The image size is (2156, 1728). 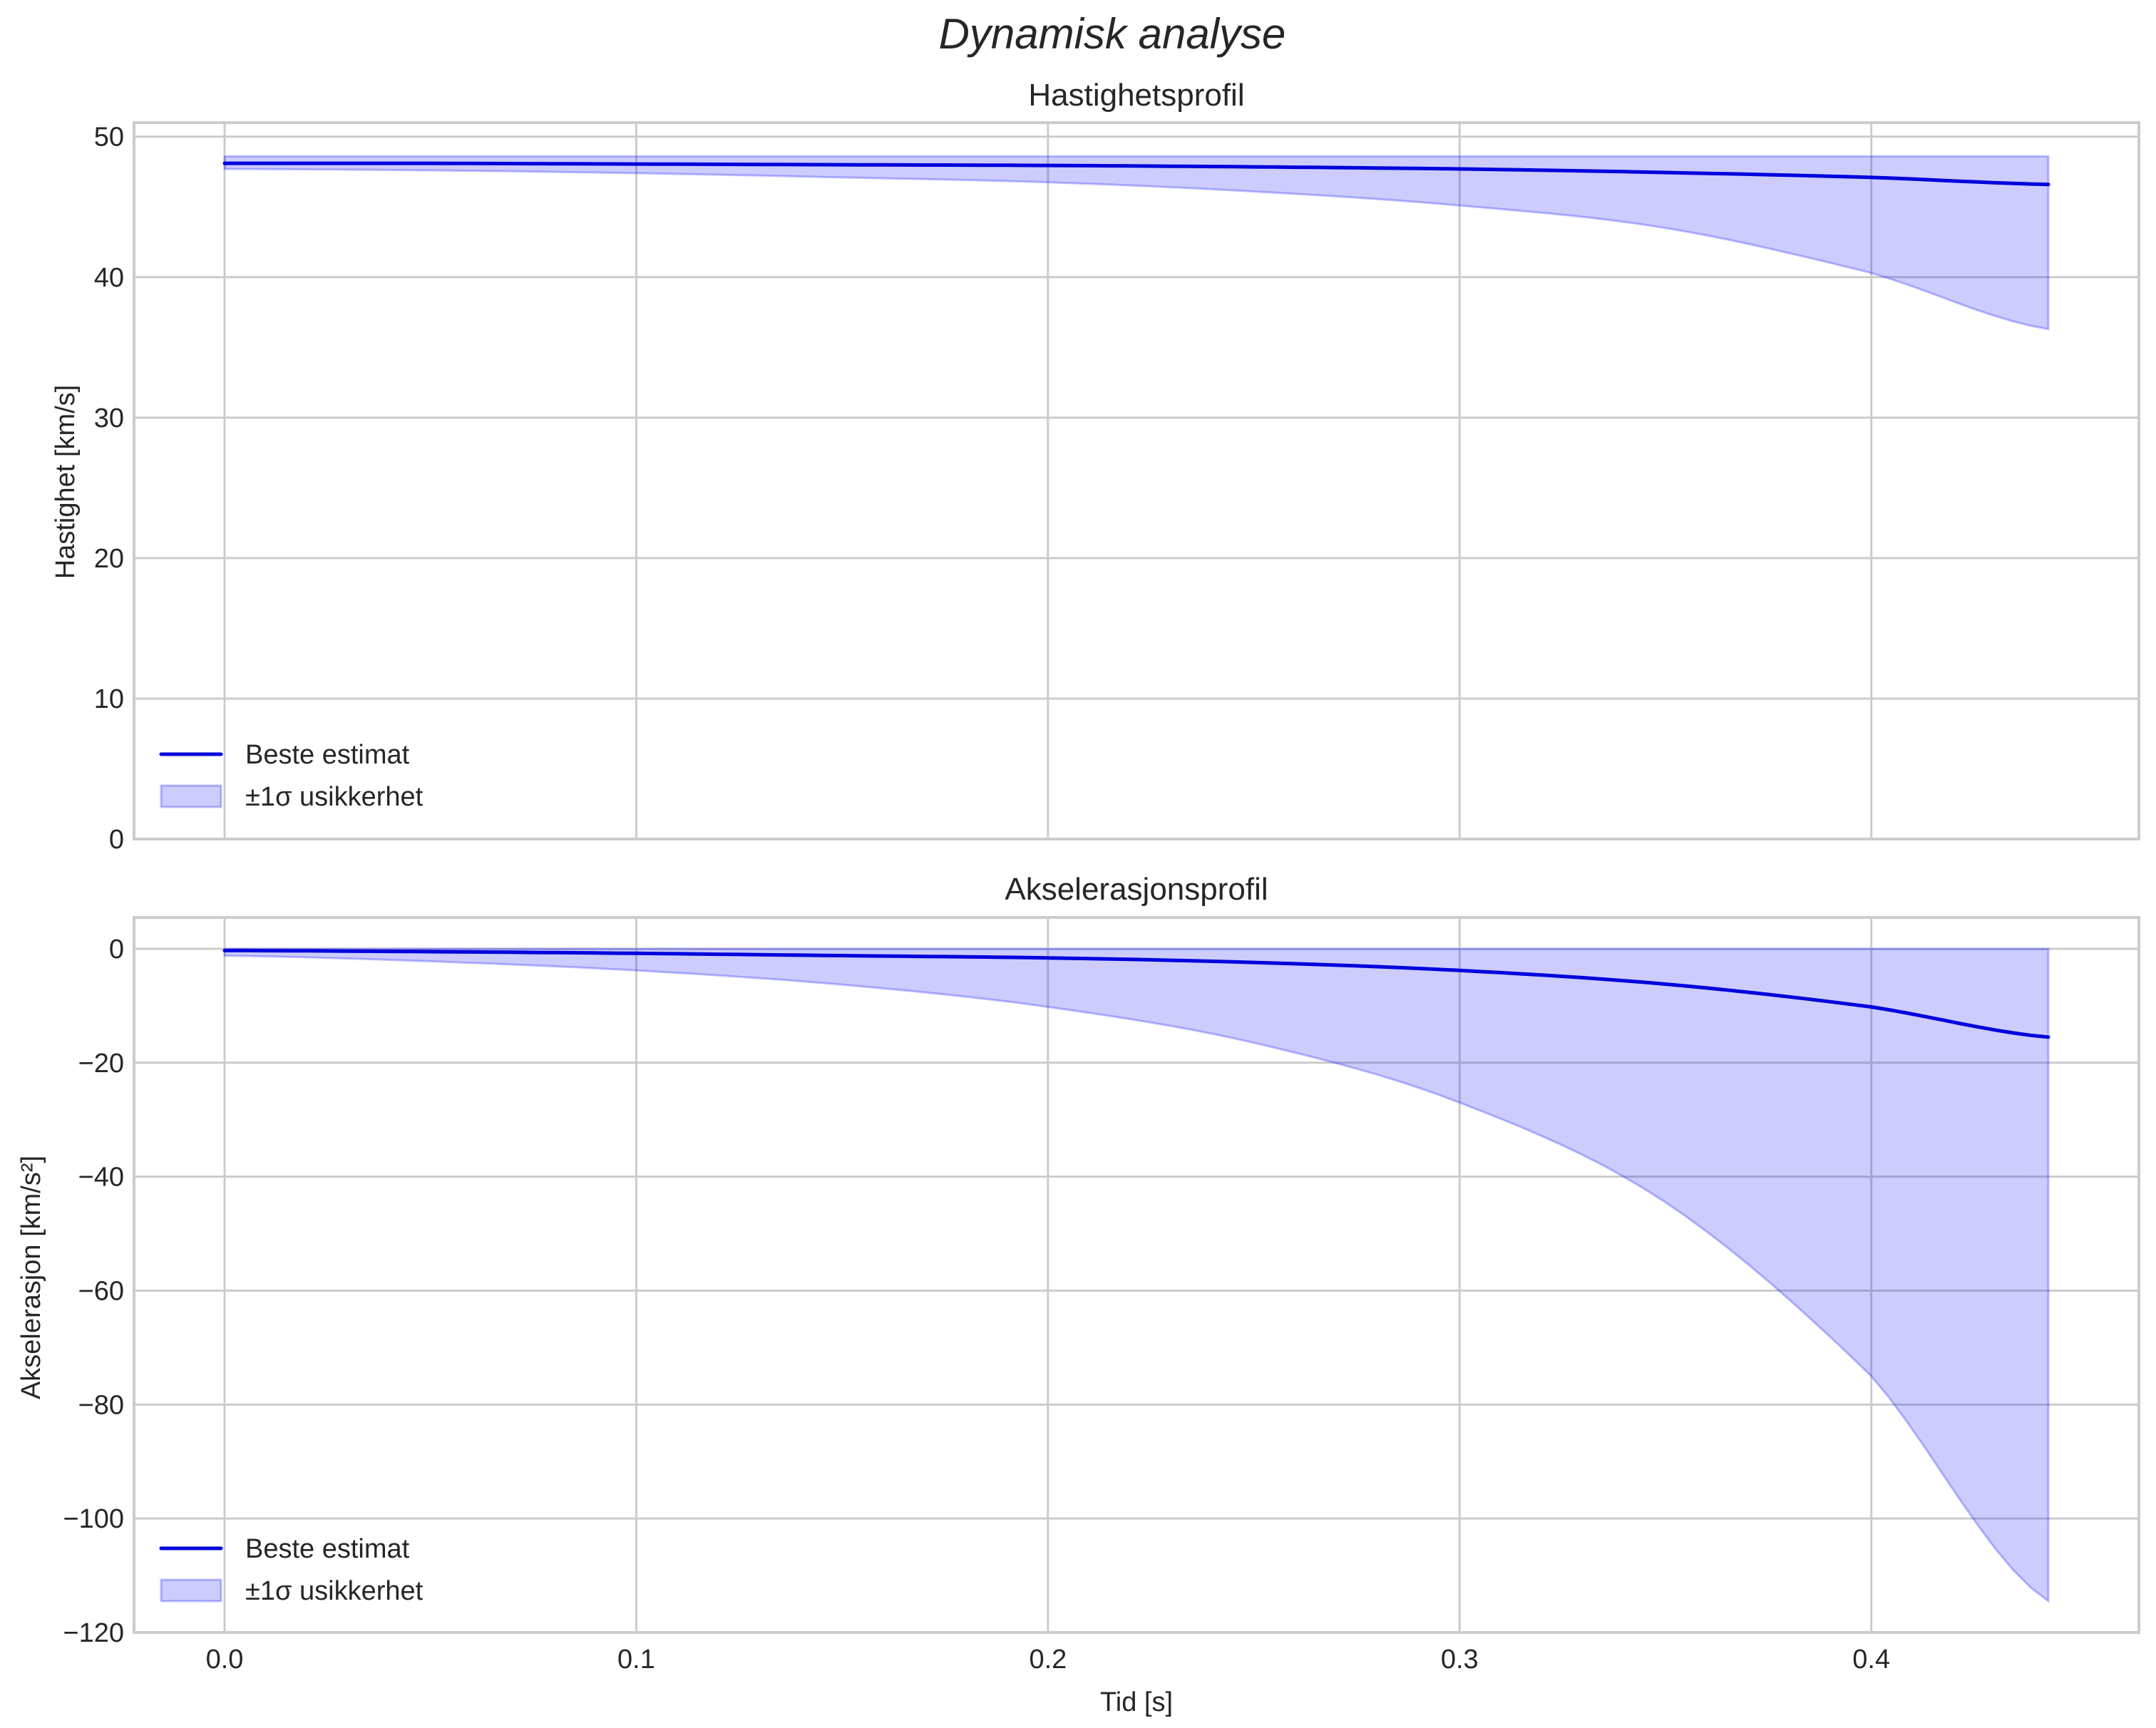 What do you see at coordinates (1048, 1660) in the screenshot?
I see `x-tick-label: 0.2` at bounding box center [1048, 1660].